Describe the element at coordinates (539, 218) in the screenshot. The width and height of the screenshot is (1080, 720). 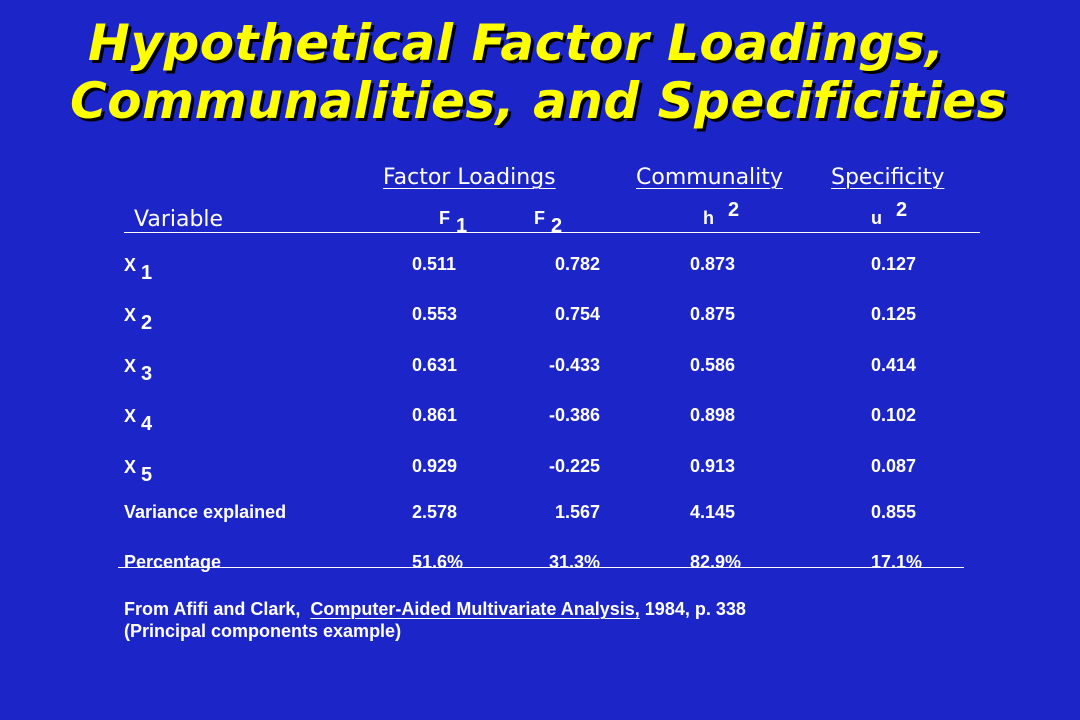
I see `header-f2-symbol: F` at that location.